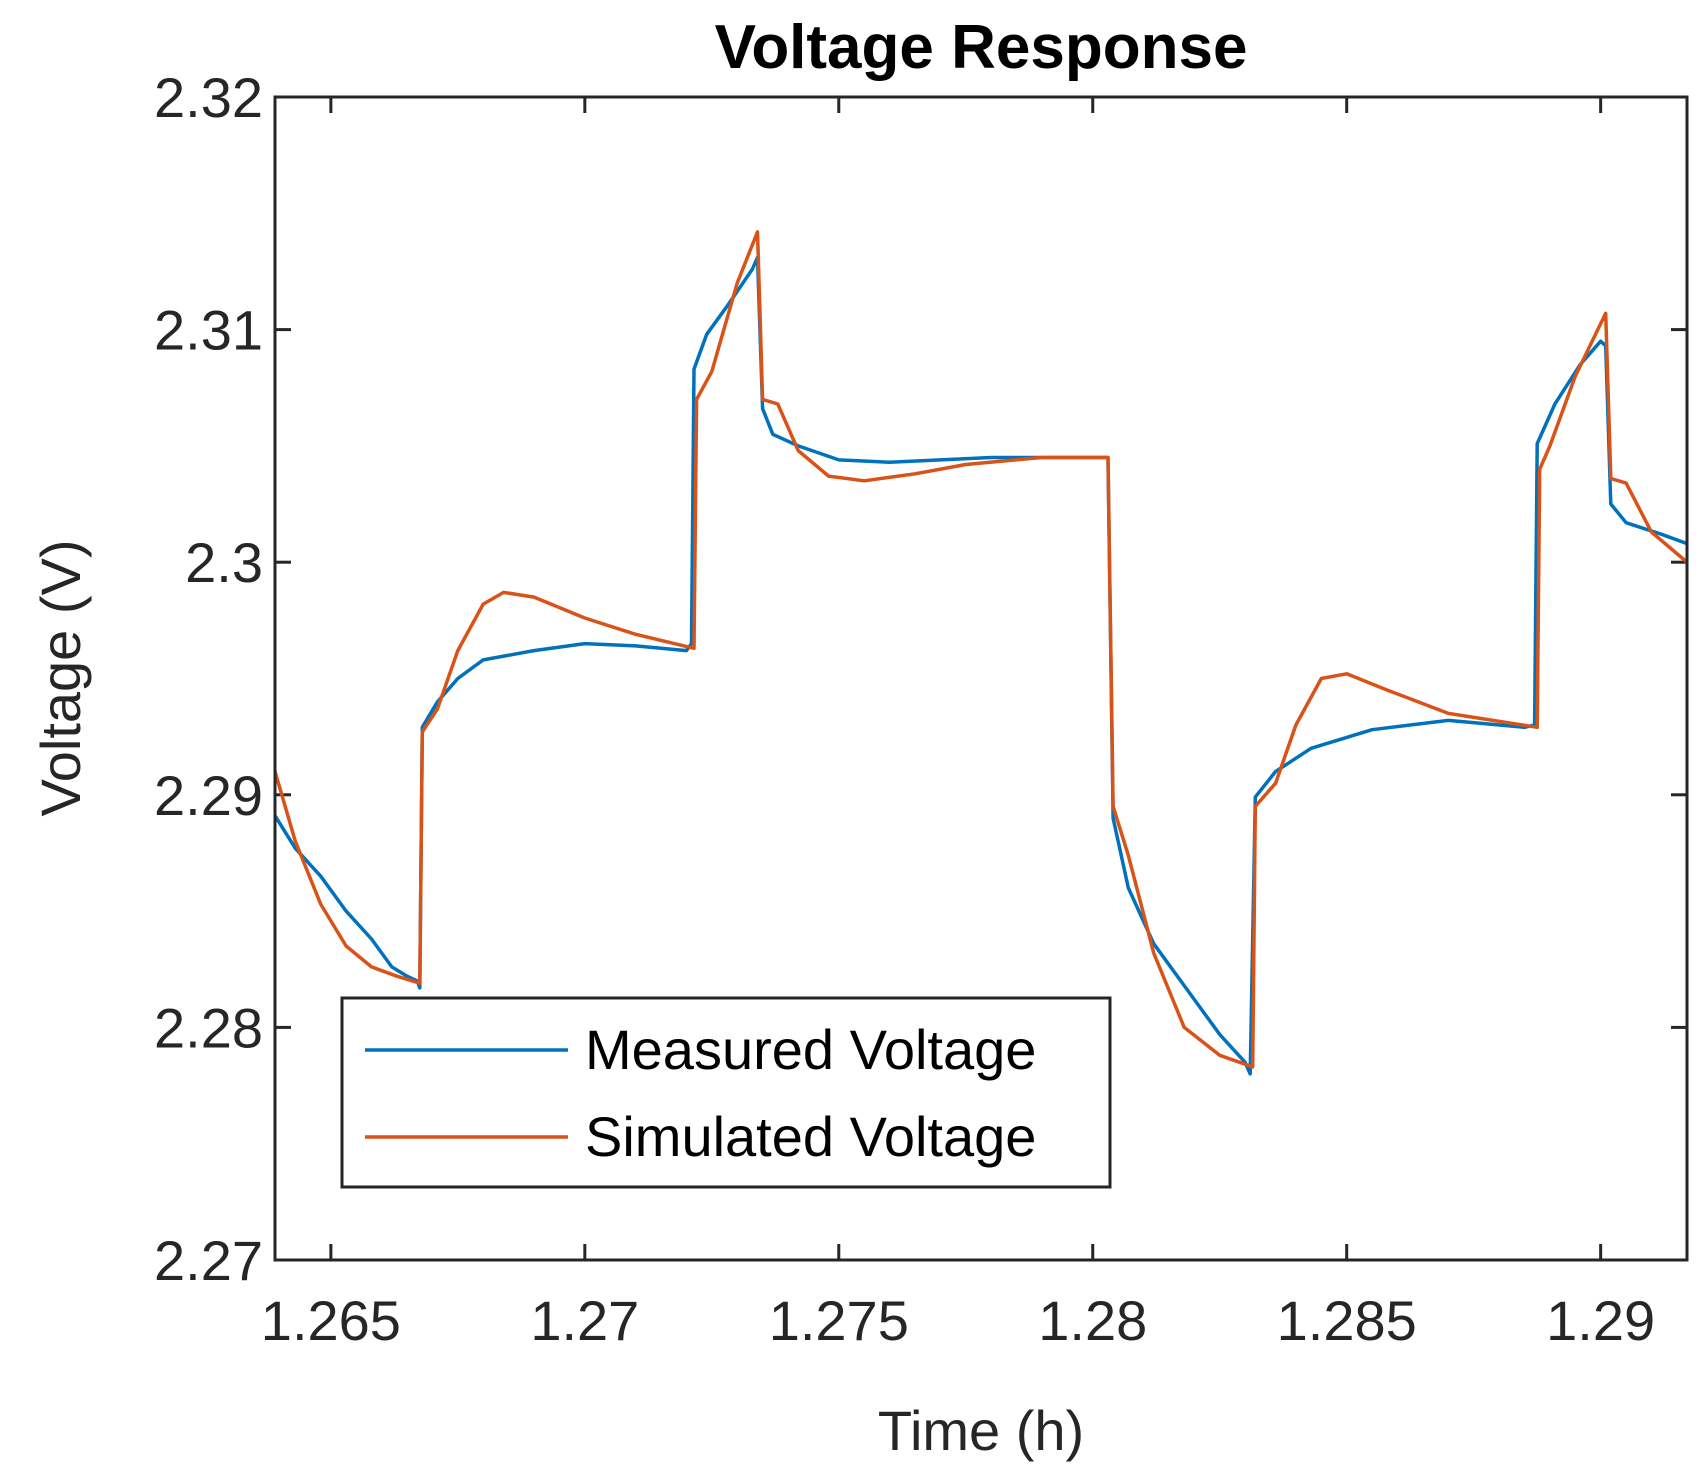 The image size is (1699, 1473). I want to click on legend: Measured Voltage Simulated Voltage, so click(726, 1092).